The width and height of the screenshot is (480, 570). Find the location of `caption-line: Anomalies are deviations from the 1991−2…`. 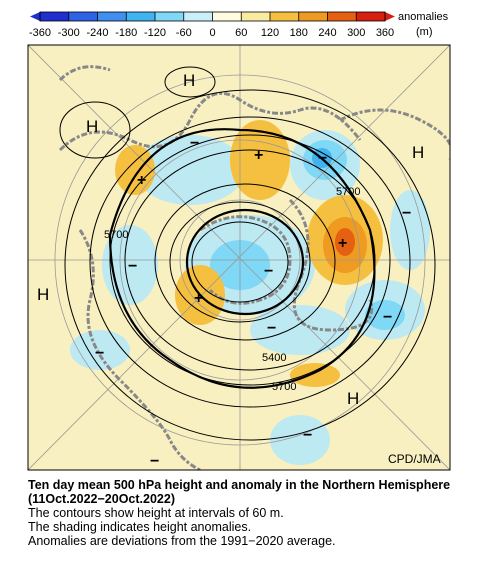

caption-line: Anomalies are deviations from the 1991−2… is located at coordinates (182, 541).